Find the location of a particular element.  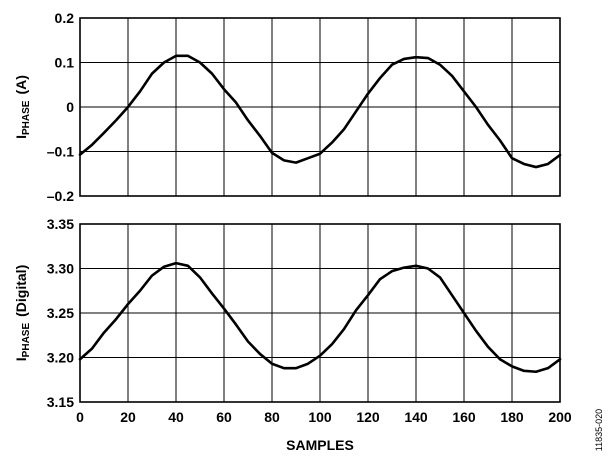

y-tick-label: –0.1 is located at coordinates (60, 152).